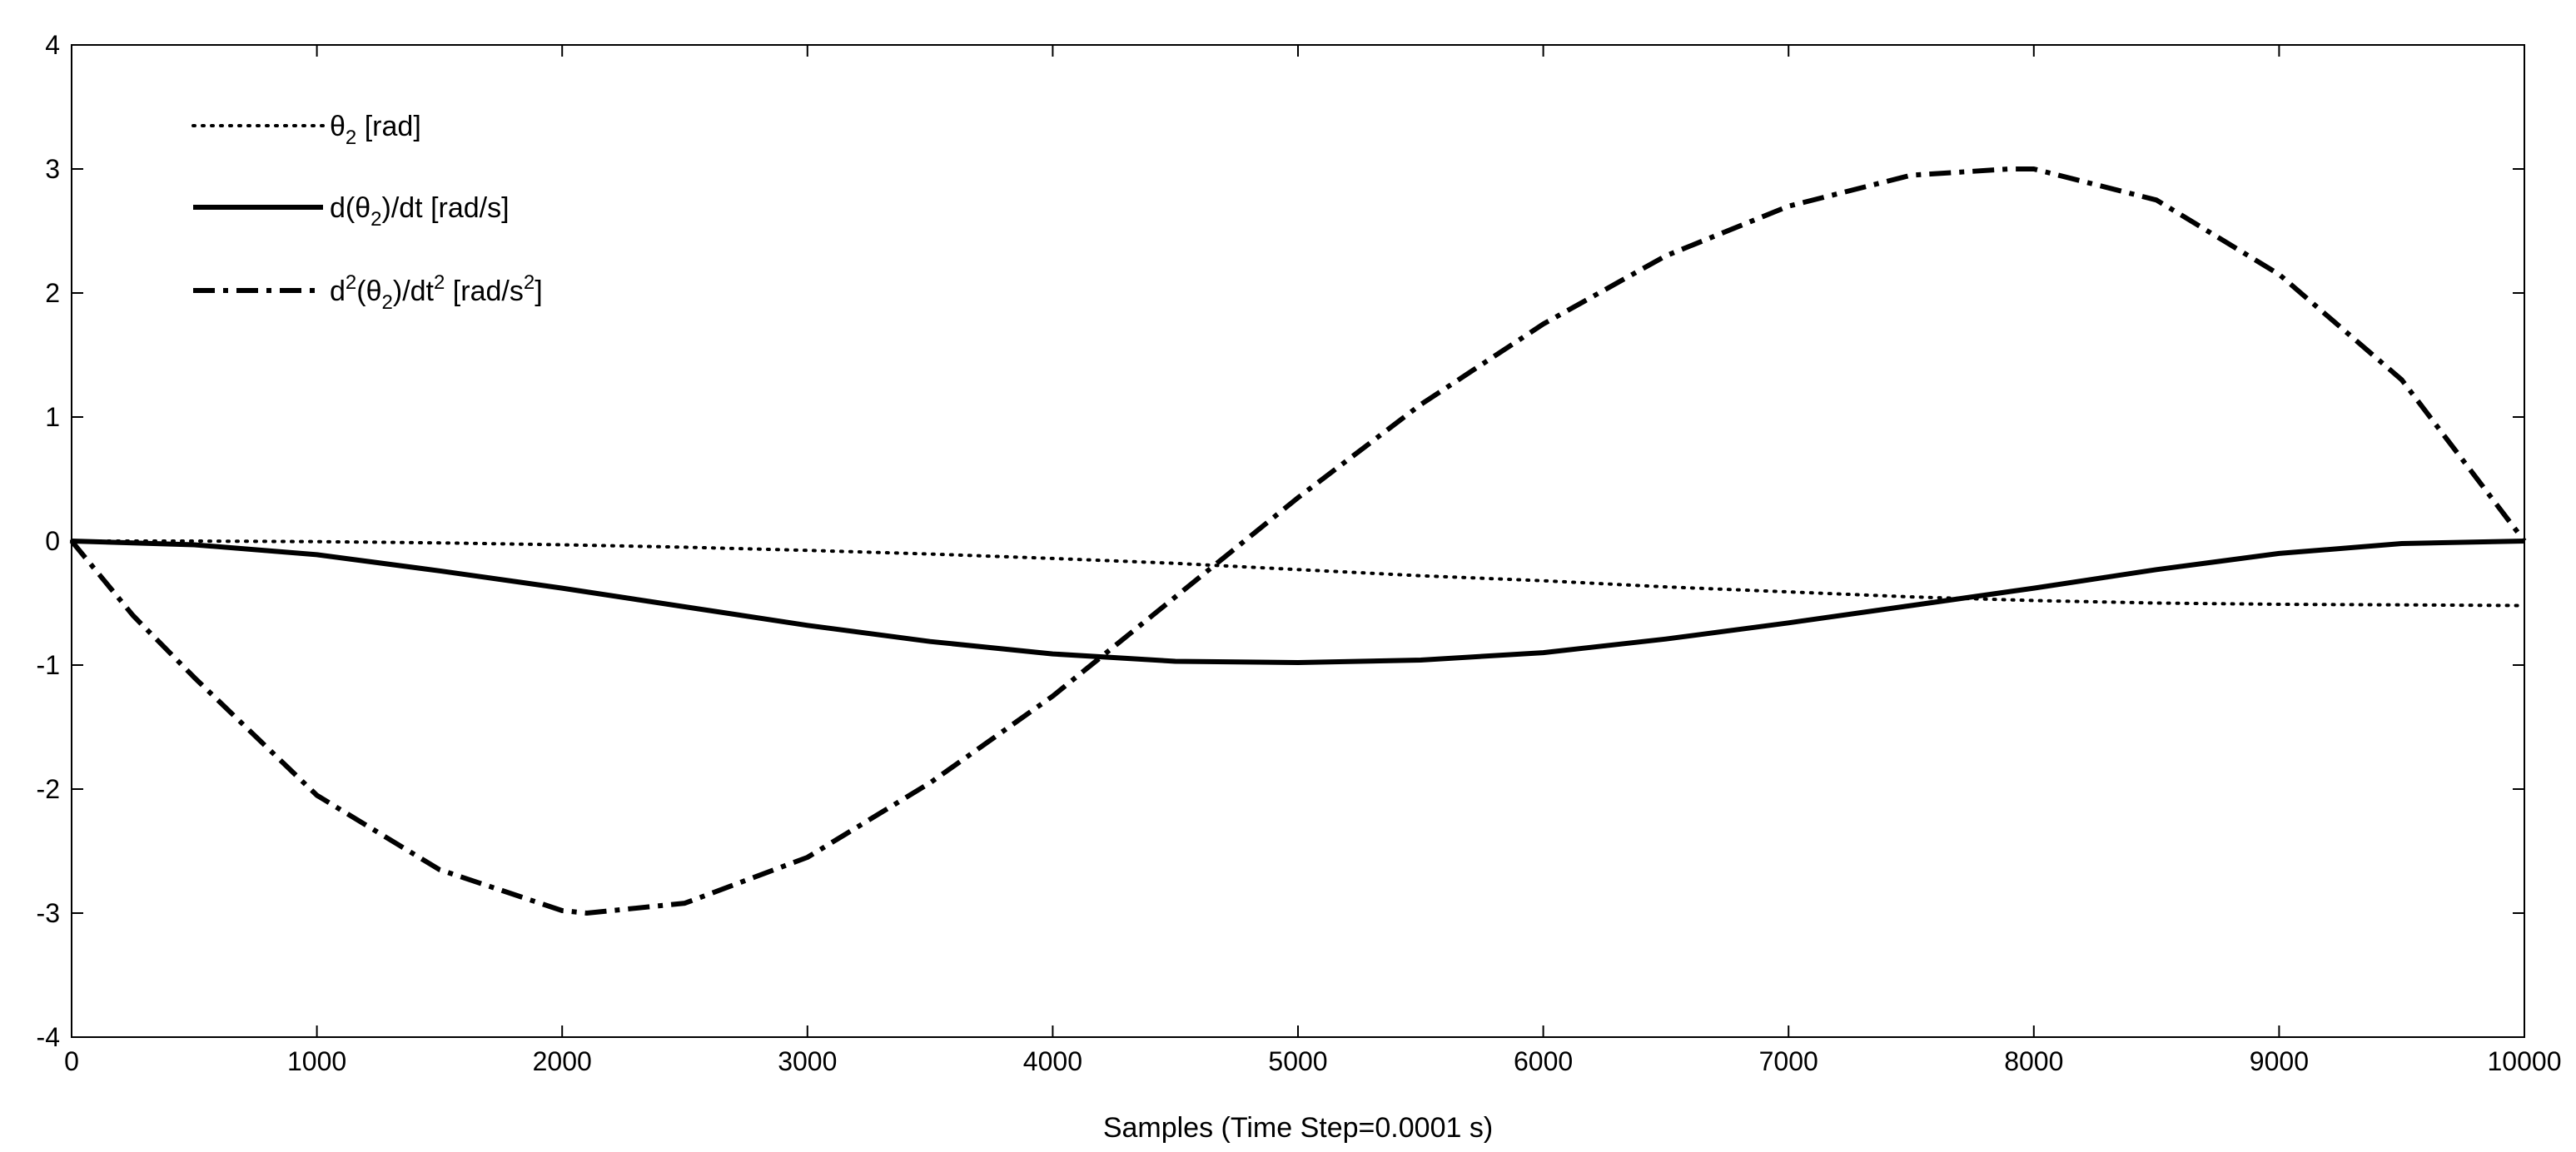 The width and height of the screenshot is (2576, 1152). What do you see at coordinates (1298, 1128) in the screenshot?
I see `x-axis-title: Samples (Time Step=0.0001 s)` at bounding box center [1298, 1128].